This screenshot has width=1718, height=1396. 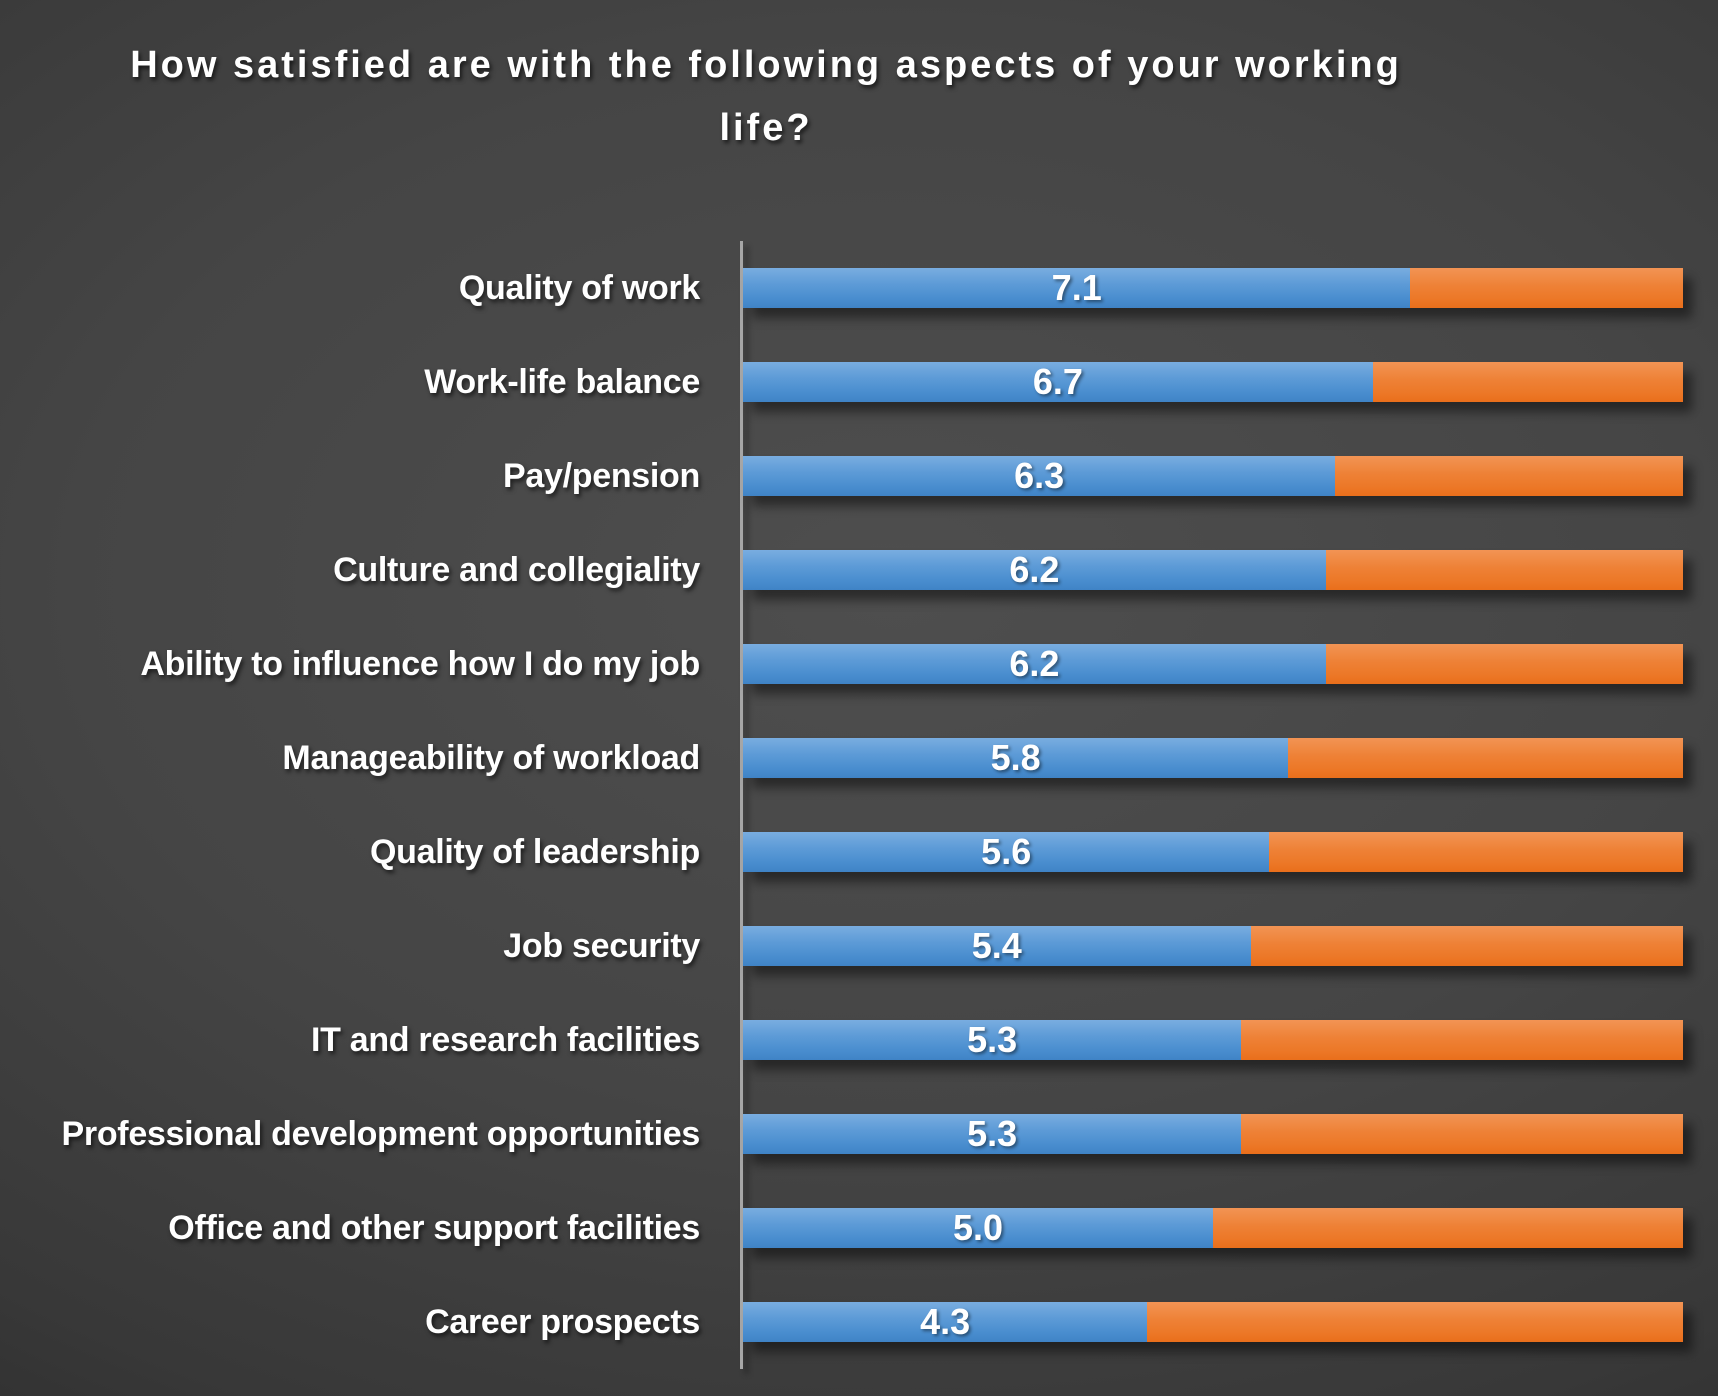 I want to click on category-label: Career prospects, so click(x=562, y=1321).